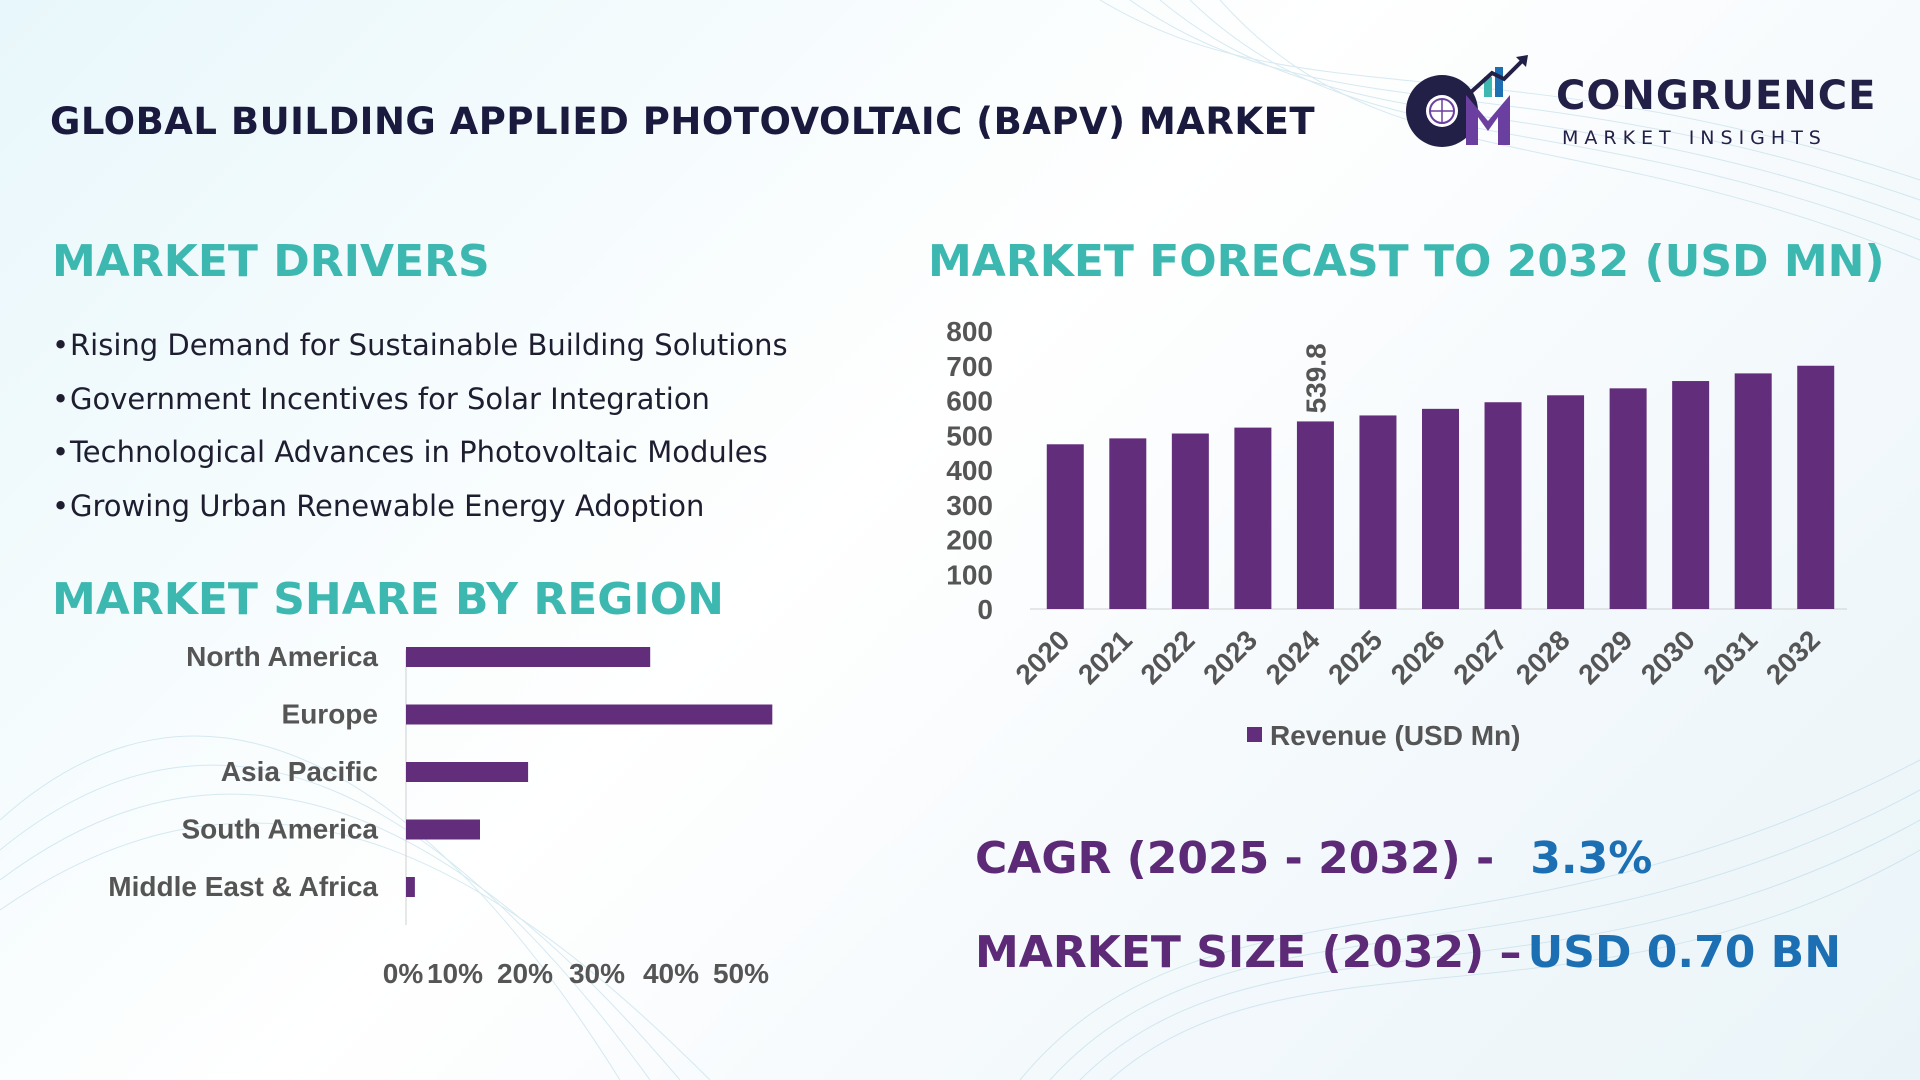 This screenshot has width=1920, height=1080. What do you see at coordinates (1254, 734) in the screenshot?
I see `forecast-legend-swatch` at bounding box center [1254, 734].